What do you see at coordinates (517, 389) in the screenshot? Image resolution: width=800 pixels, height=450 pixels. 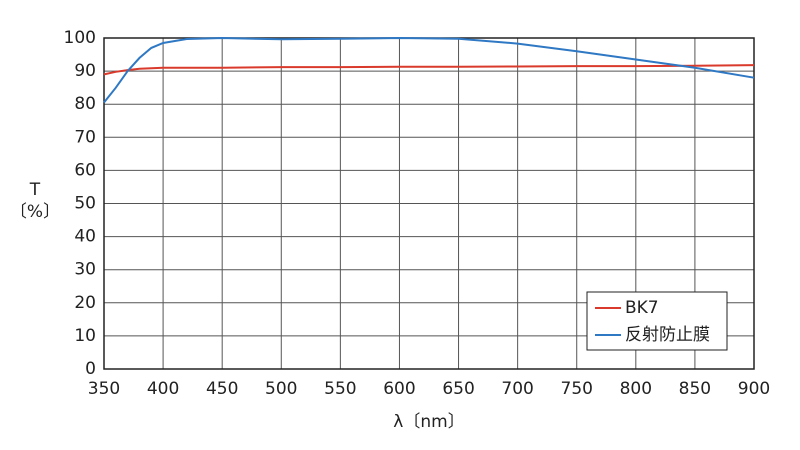 I see `x-tick-label: 700` at bounding box center [517, 389].